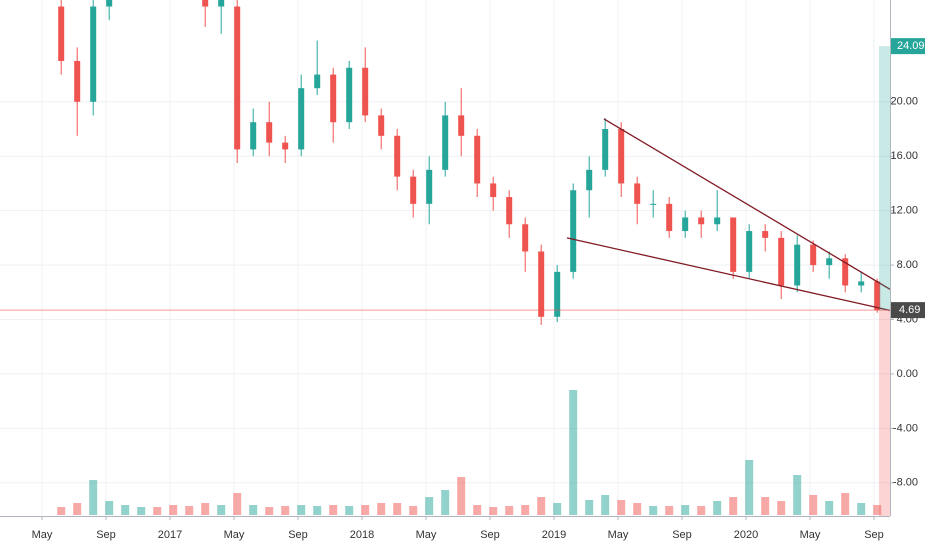 Image resolution: width=932 pixels, height=550 pixels. What do you see at coordinates (907, 374) in the screenshot?
I see `y-tick-label: 0.00` at bounding box center [907, 374].